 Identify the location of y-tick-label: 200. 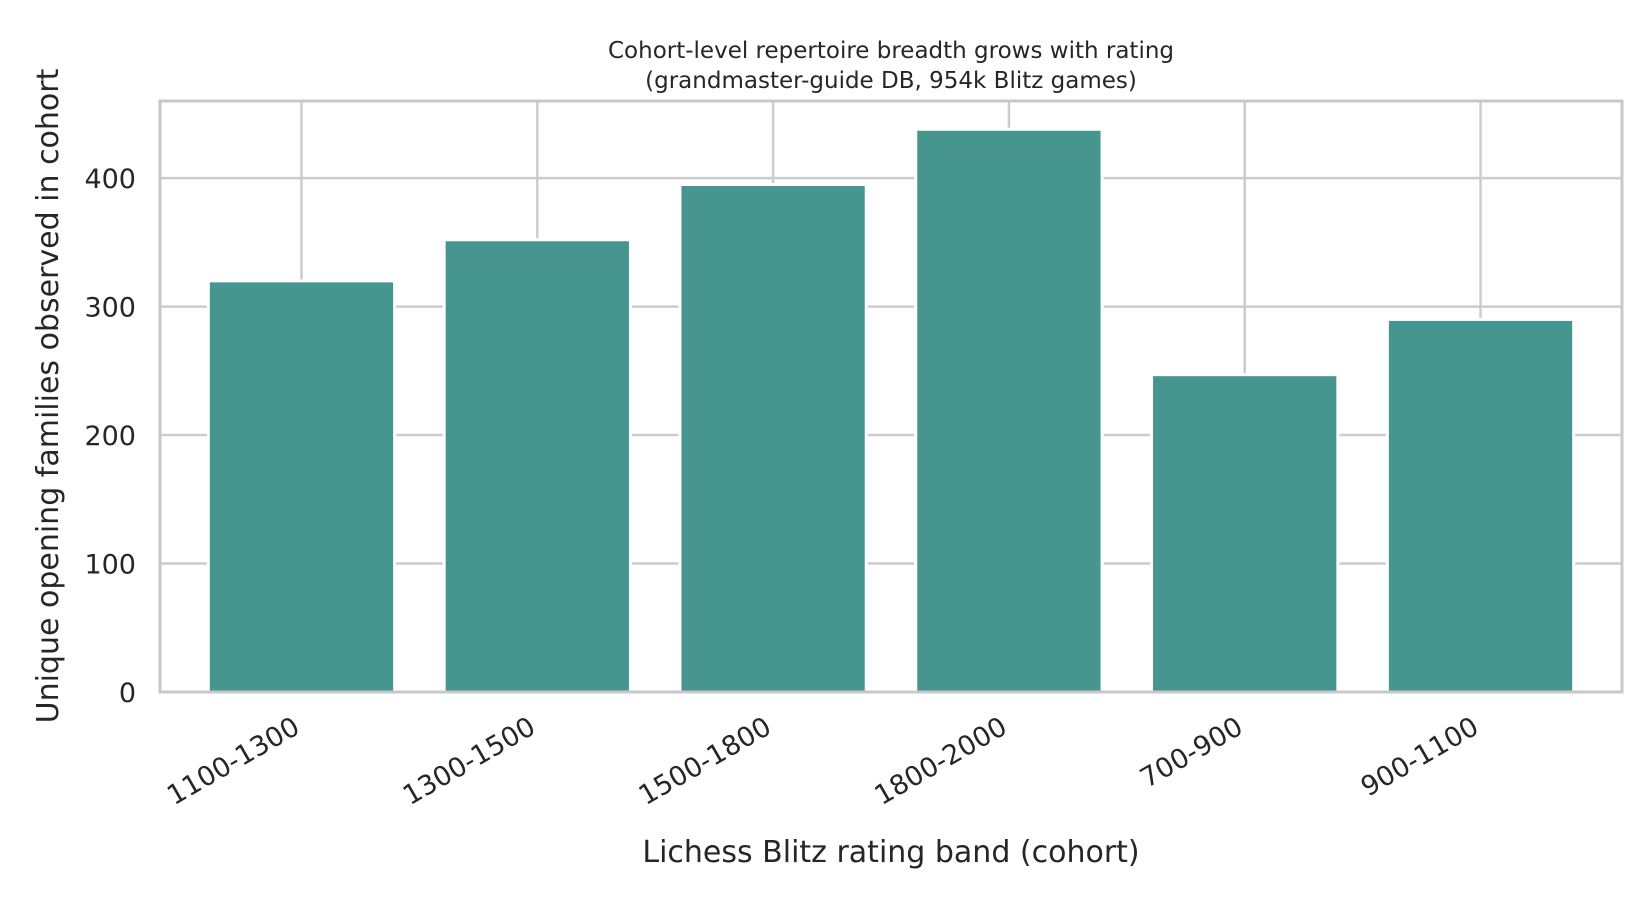
(110, 436).